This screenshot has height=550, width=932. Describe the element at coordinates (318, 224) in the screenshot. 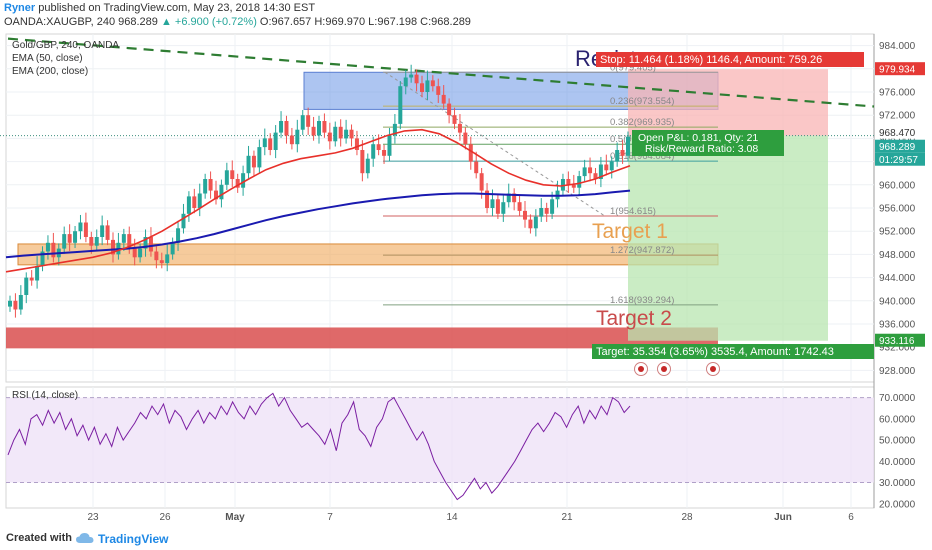

I see `ema200-line` at that location.